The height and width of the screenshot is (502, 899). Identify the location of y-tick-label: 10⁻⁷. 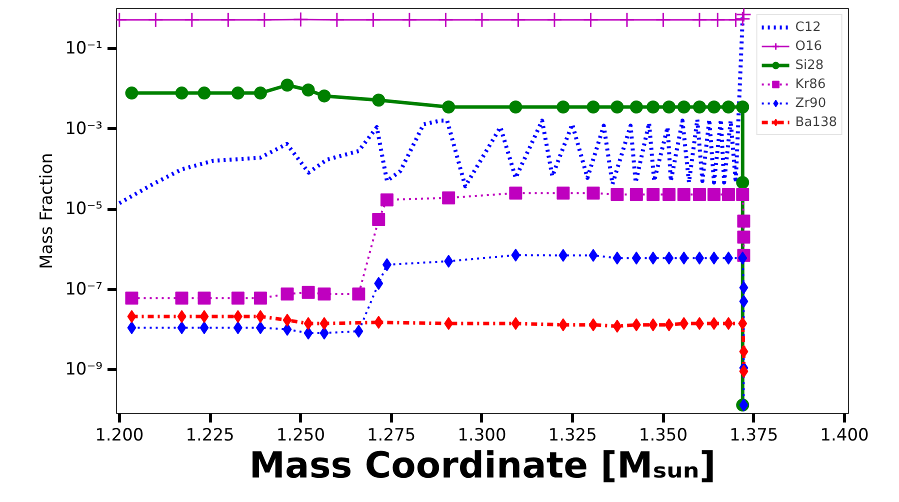
(84, 289).